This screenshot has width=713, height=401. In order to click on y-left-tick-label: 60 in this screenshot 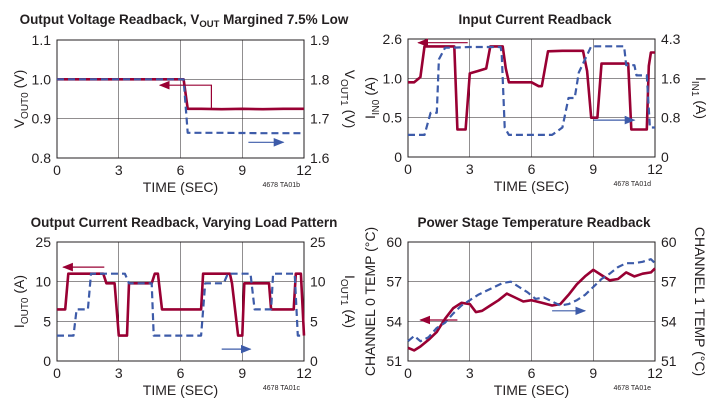, I will do `click(394, 242)`.